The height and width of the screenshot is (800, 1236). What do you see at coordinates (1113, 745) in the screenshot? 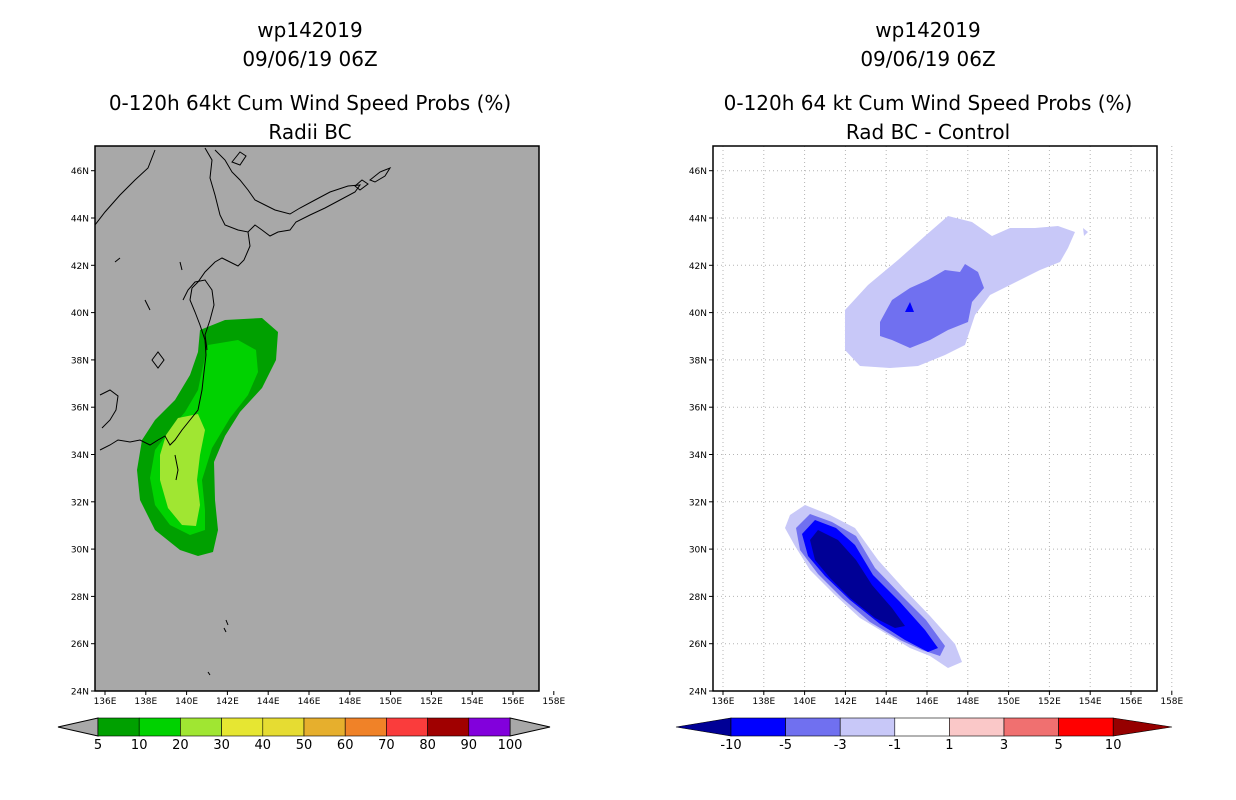
I see `right-colorbar-label: 10` at bounding box center [1113, 745].